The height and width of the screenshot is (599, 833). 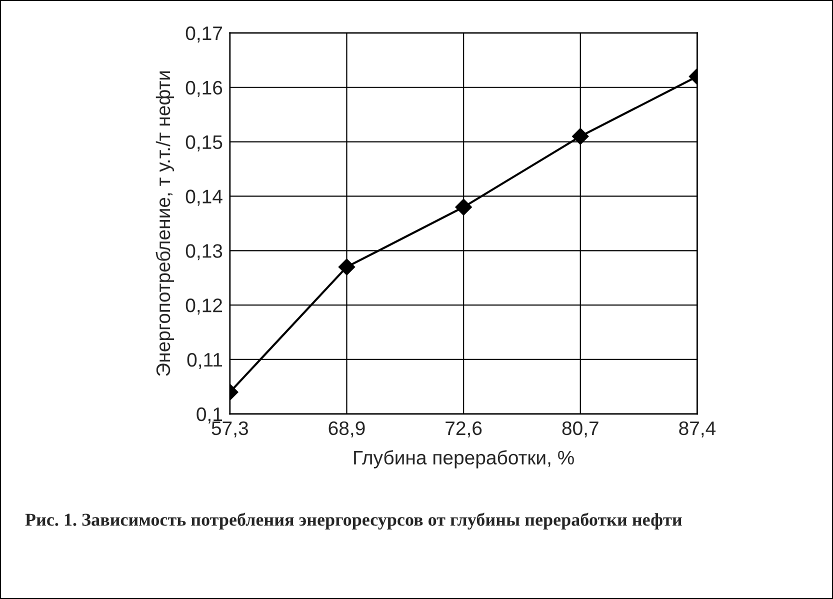 I want to click on y-tick-label: 0,11, so click(x=204, y=361).